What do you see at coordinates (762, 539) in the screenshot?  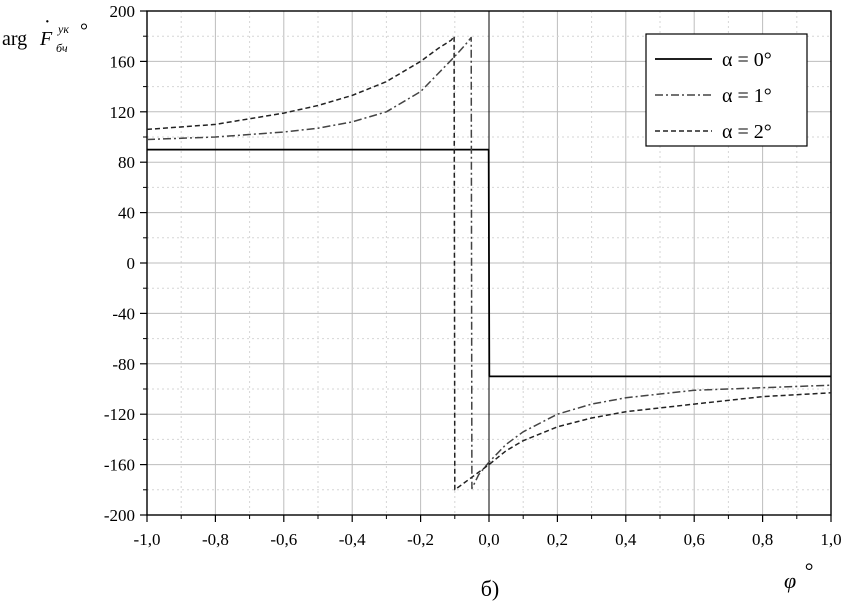 I see `x-tick-label: 0,8` at bounding box center [762, 539].